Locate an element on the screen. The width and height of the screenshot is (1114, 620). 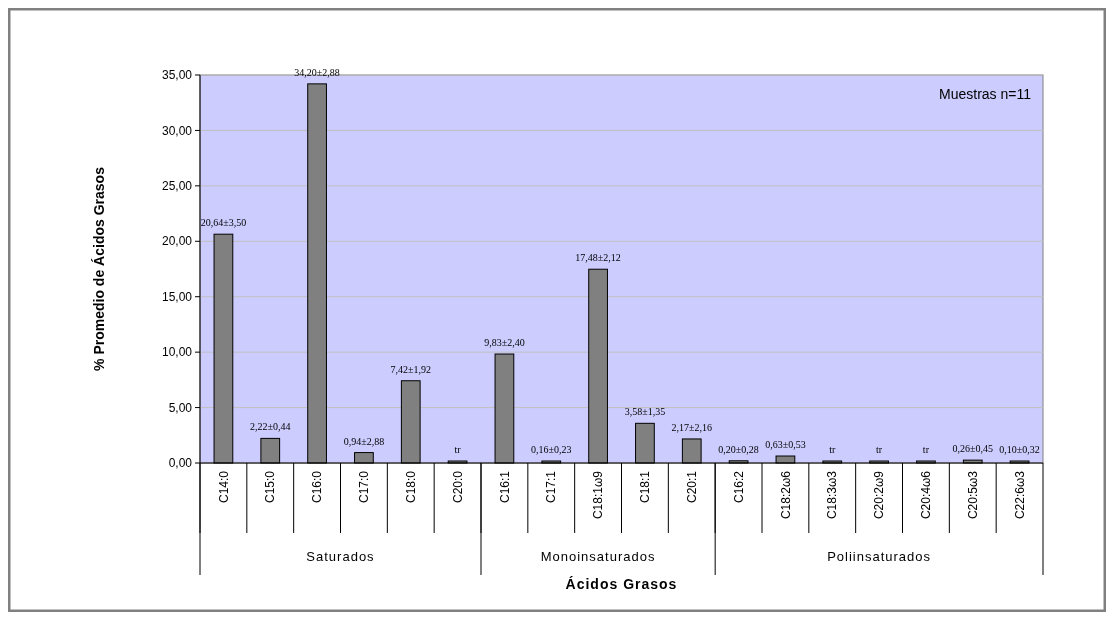
x-tick-label: C16:0 is located at coordinates (317, 487).